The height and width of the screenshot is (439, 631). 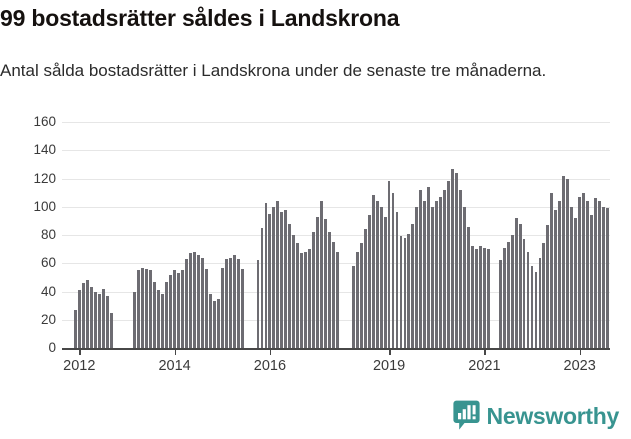 What do you see at coordinates (48, 263) in the screenshot?
I see `y-axis-tick-label: 60` at bounding box center [48, 263].